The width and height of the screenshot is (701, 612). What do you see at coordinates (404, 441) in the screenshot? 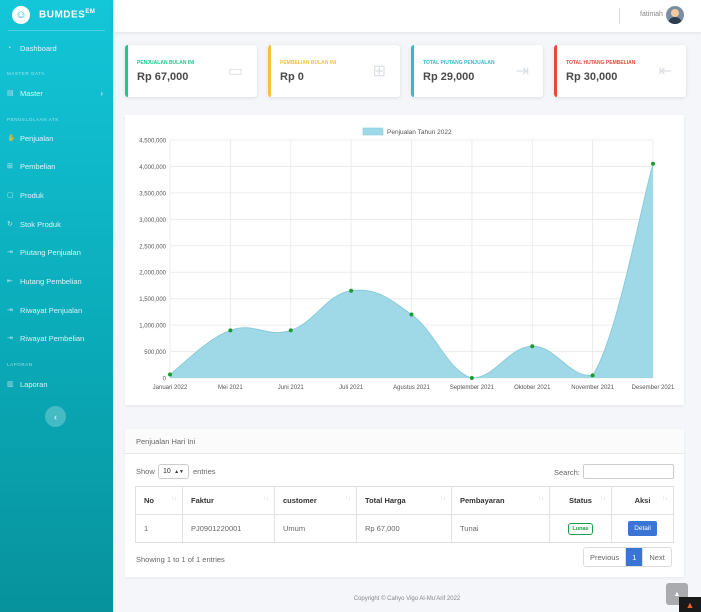
I see `table-panel-header: Penjualan Hari Ini` at bounding box center [404, 441].